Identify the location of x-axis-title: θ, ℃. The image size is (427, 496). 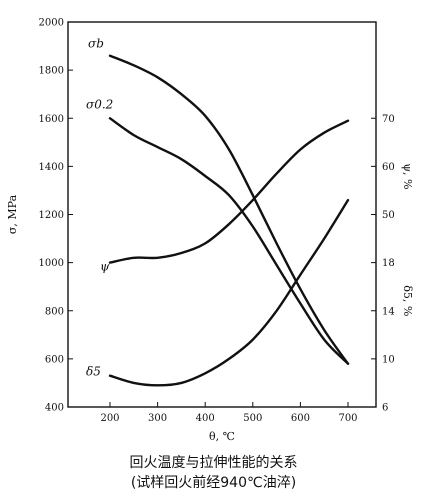
(222, 436).